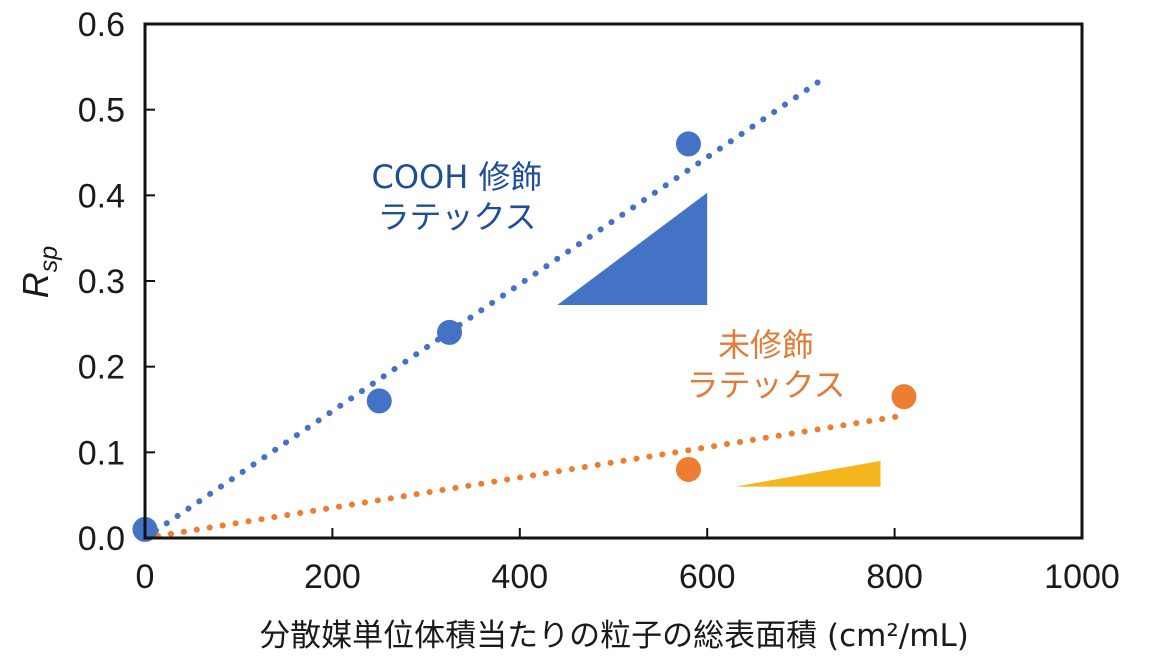 The width and height of the screenshot is (1152, 667). What do you see at coordinates (101, 111) in the screenshot?
I see `y-tick-label: 0.5` at bounding box center [101, 111].